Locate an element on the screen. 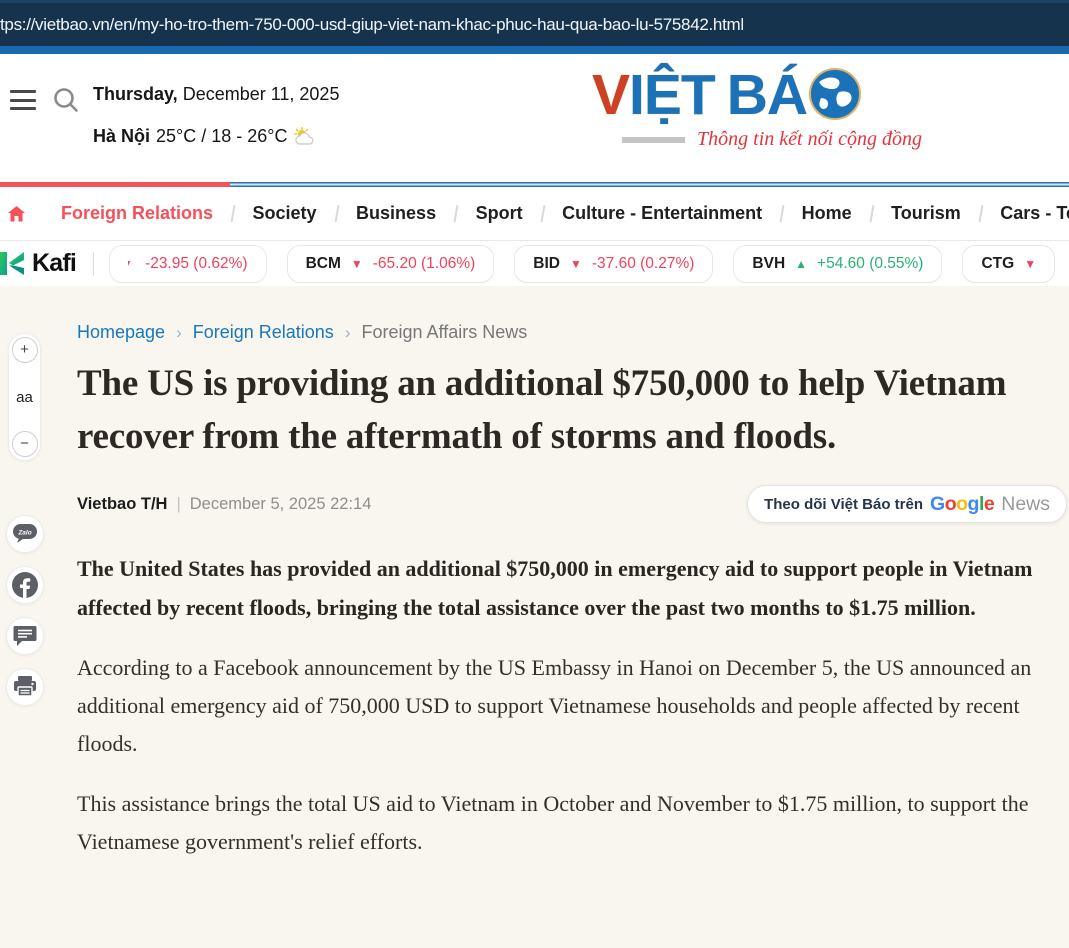 This screenshot has width=1069, height=948. article-toolbar: + aa − Zalo is located at coordinates (28, 519).